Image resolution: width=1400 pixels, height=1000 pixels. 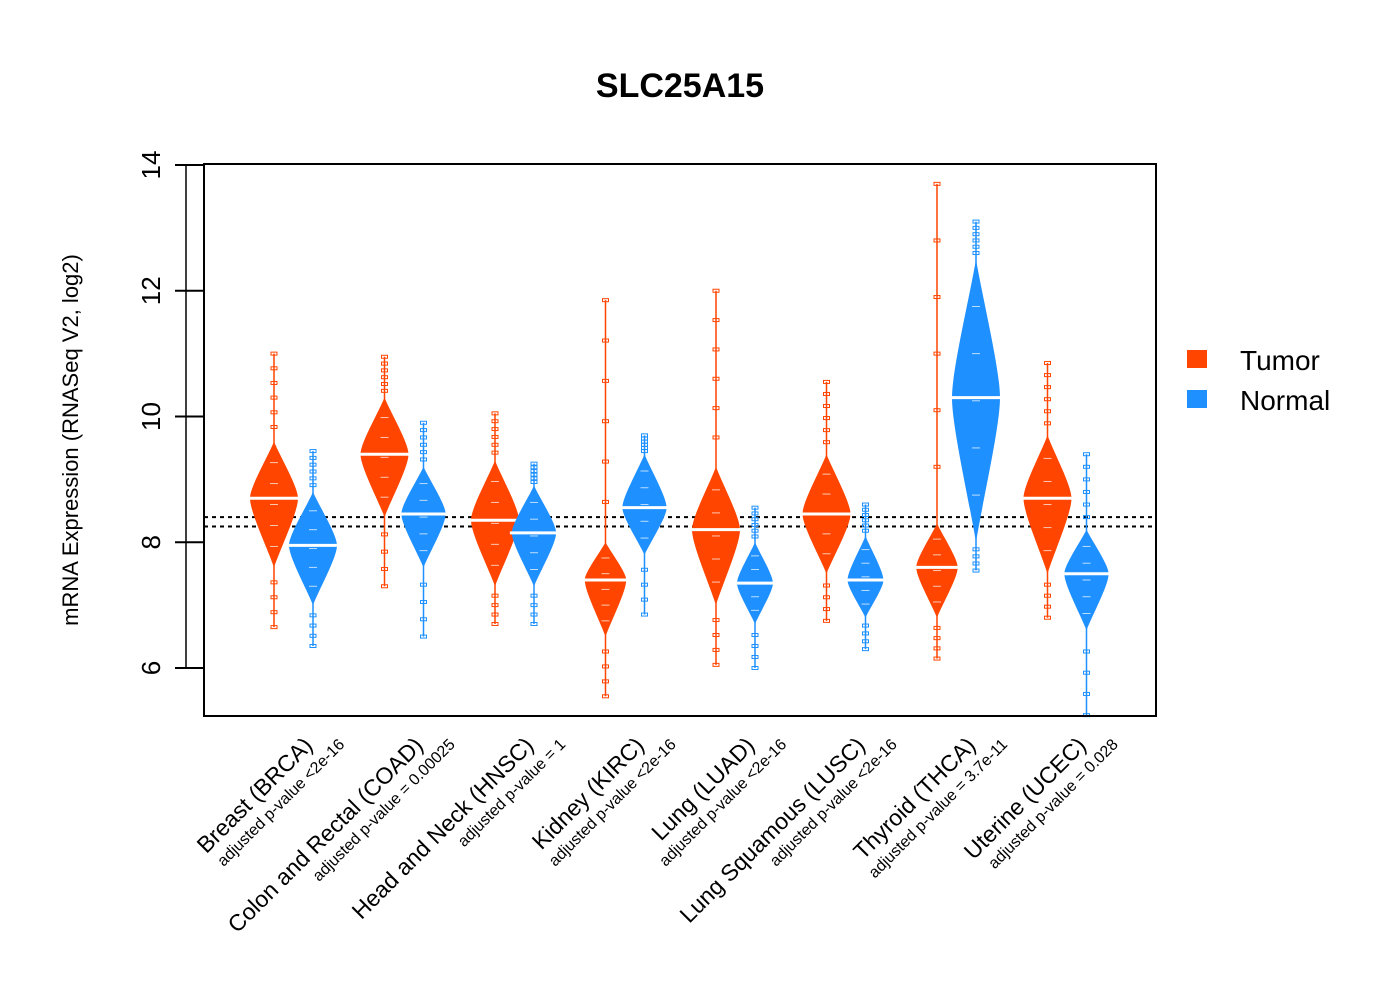 I want to click on legend-label-normal: Normal, so click(x=1285, y=400).